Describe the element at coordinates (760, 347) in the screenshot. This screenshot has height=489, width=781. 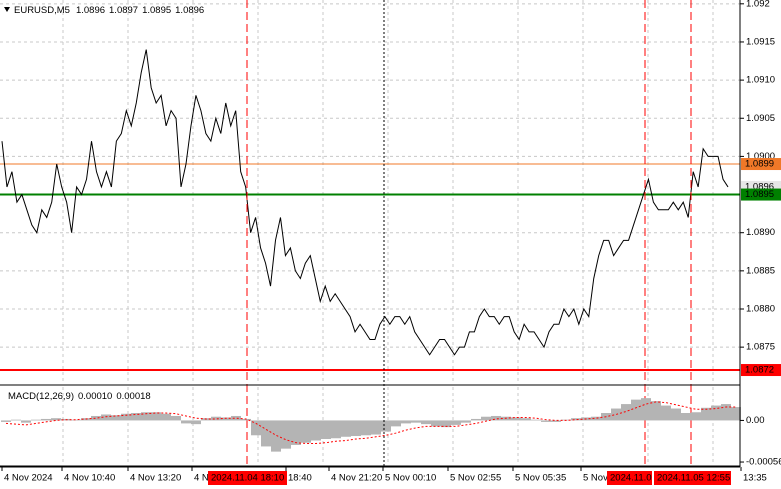
I see `y-tick-label: 1.0875` at that location.